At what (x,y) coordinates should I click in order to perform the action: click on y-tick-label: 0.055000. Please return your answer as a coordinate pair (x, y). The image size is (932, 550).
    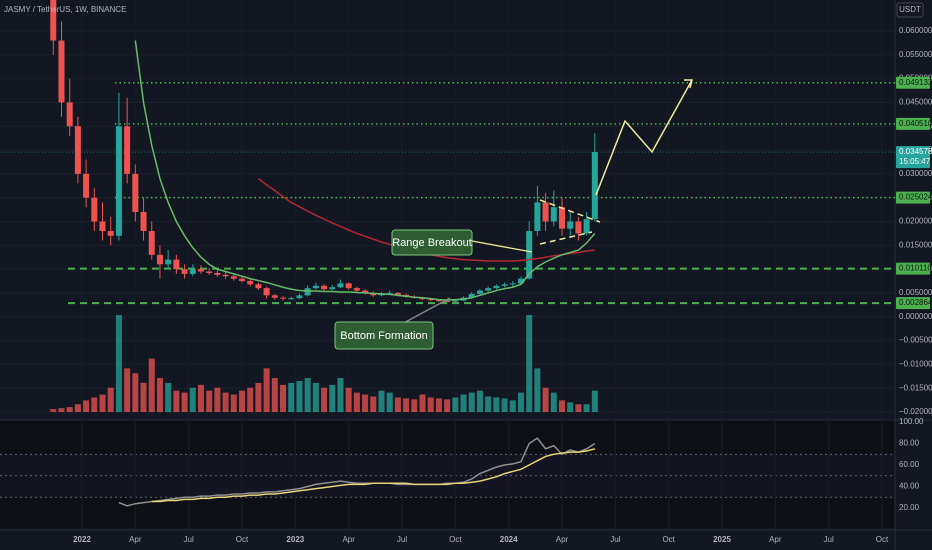
    Looking at the image, I should click on (915, 54).